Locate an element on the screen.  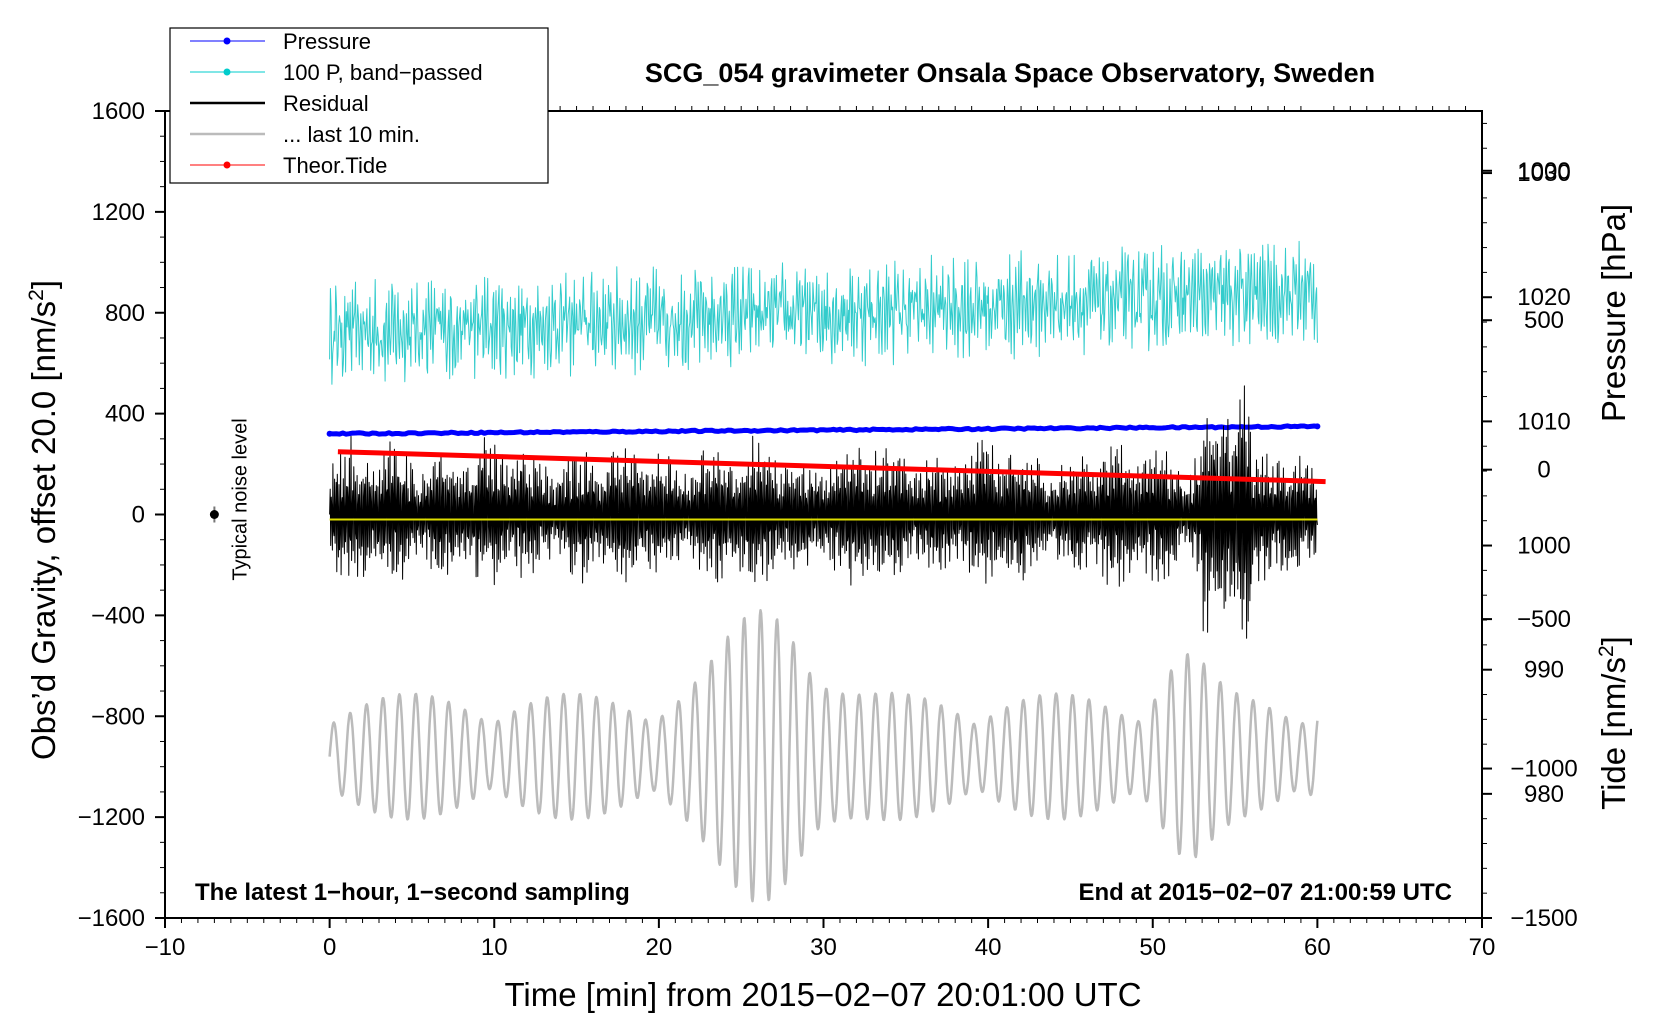
x-tick-label: 30 is located at coordinates (823, 947).